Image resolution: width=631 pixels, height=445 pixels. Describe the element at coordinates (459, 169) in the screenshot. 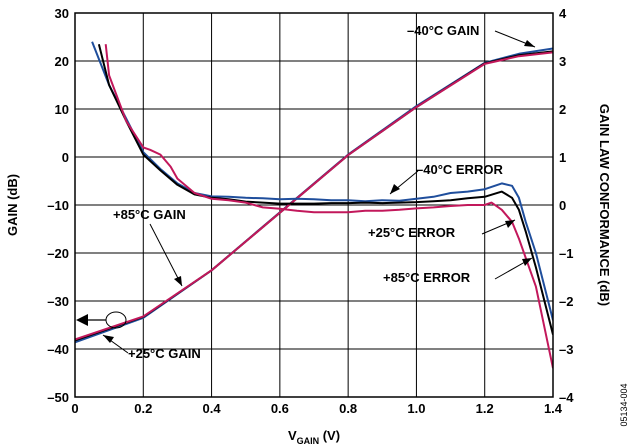

I see `annotation-m40-error: –40°C ERROR` at that location.